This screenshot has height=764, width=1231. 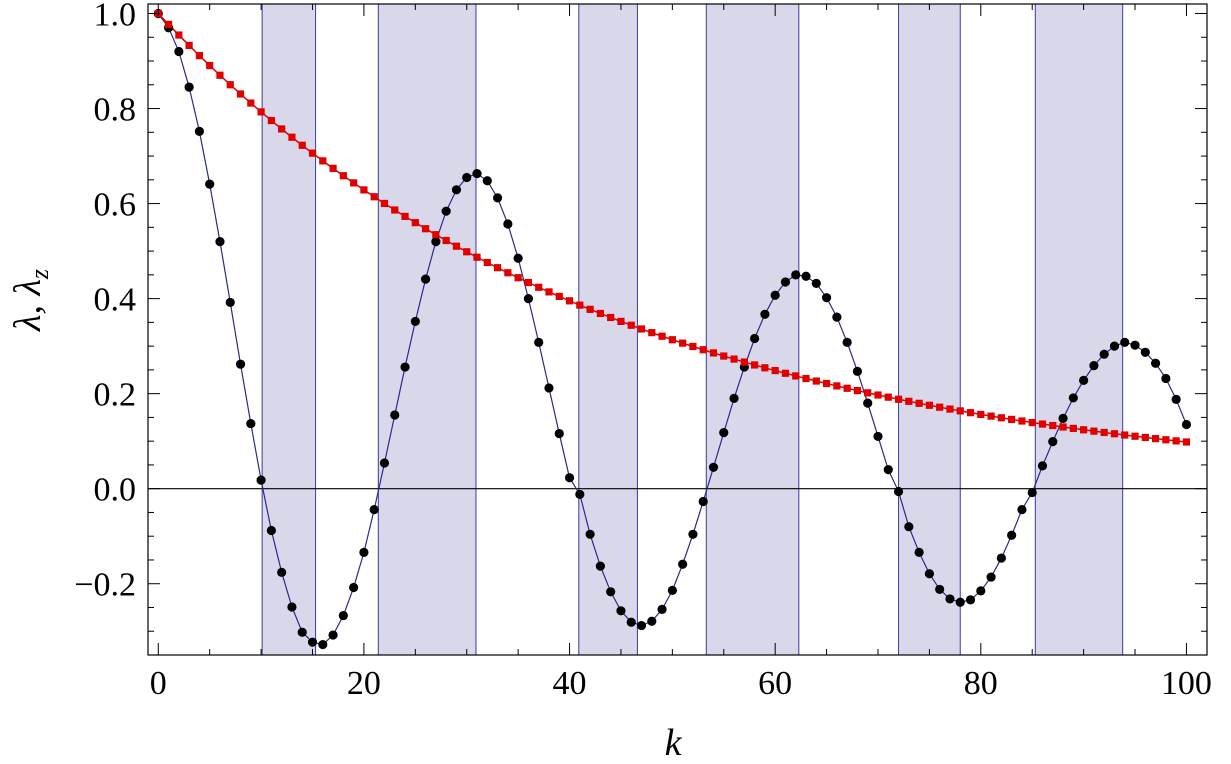 I want to click on y-axis-label: λ, λz, so click(x=30, y=300).